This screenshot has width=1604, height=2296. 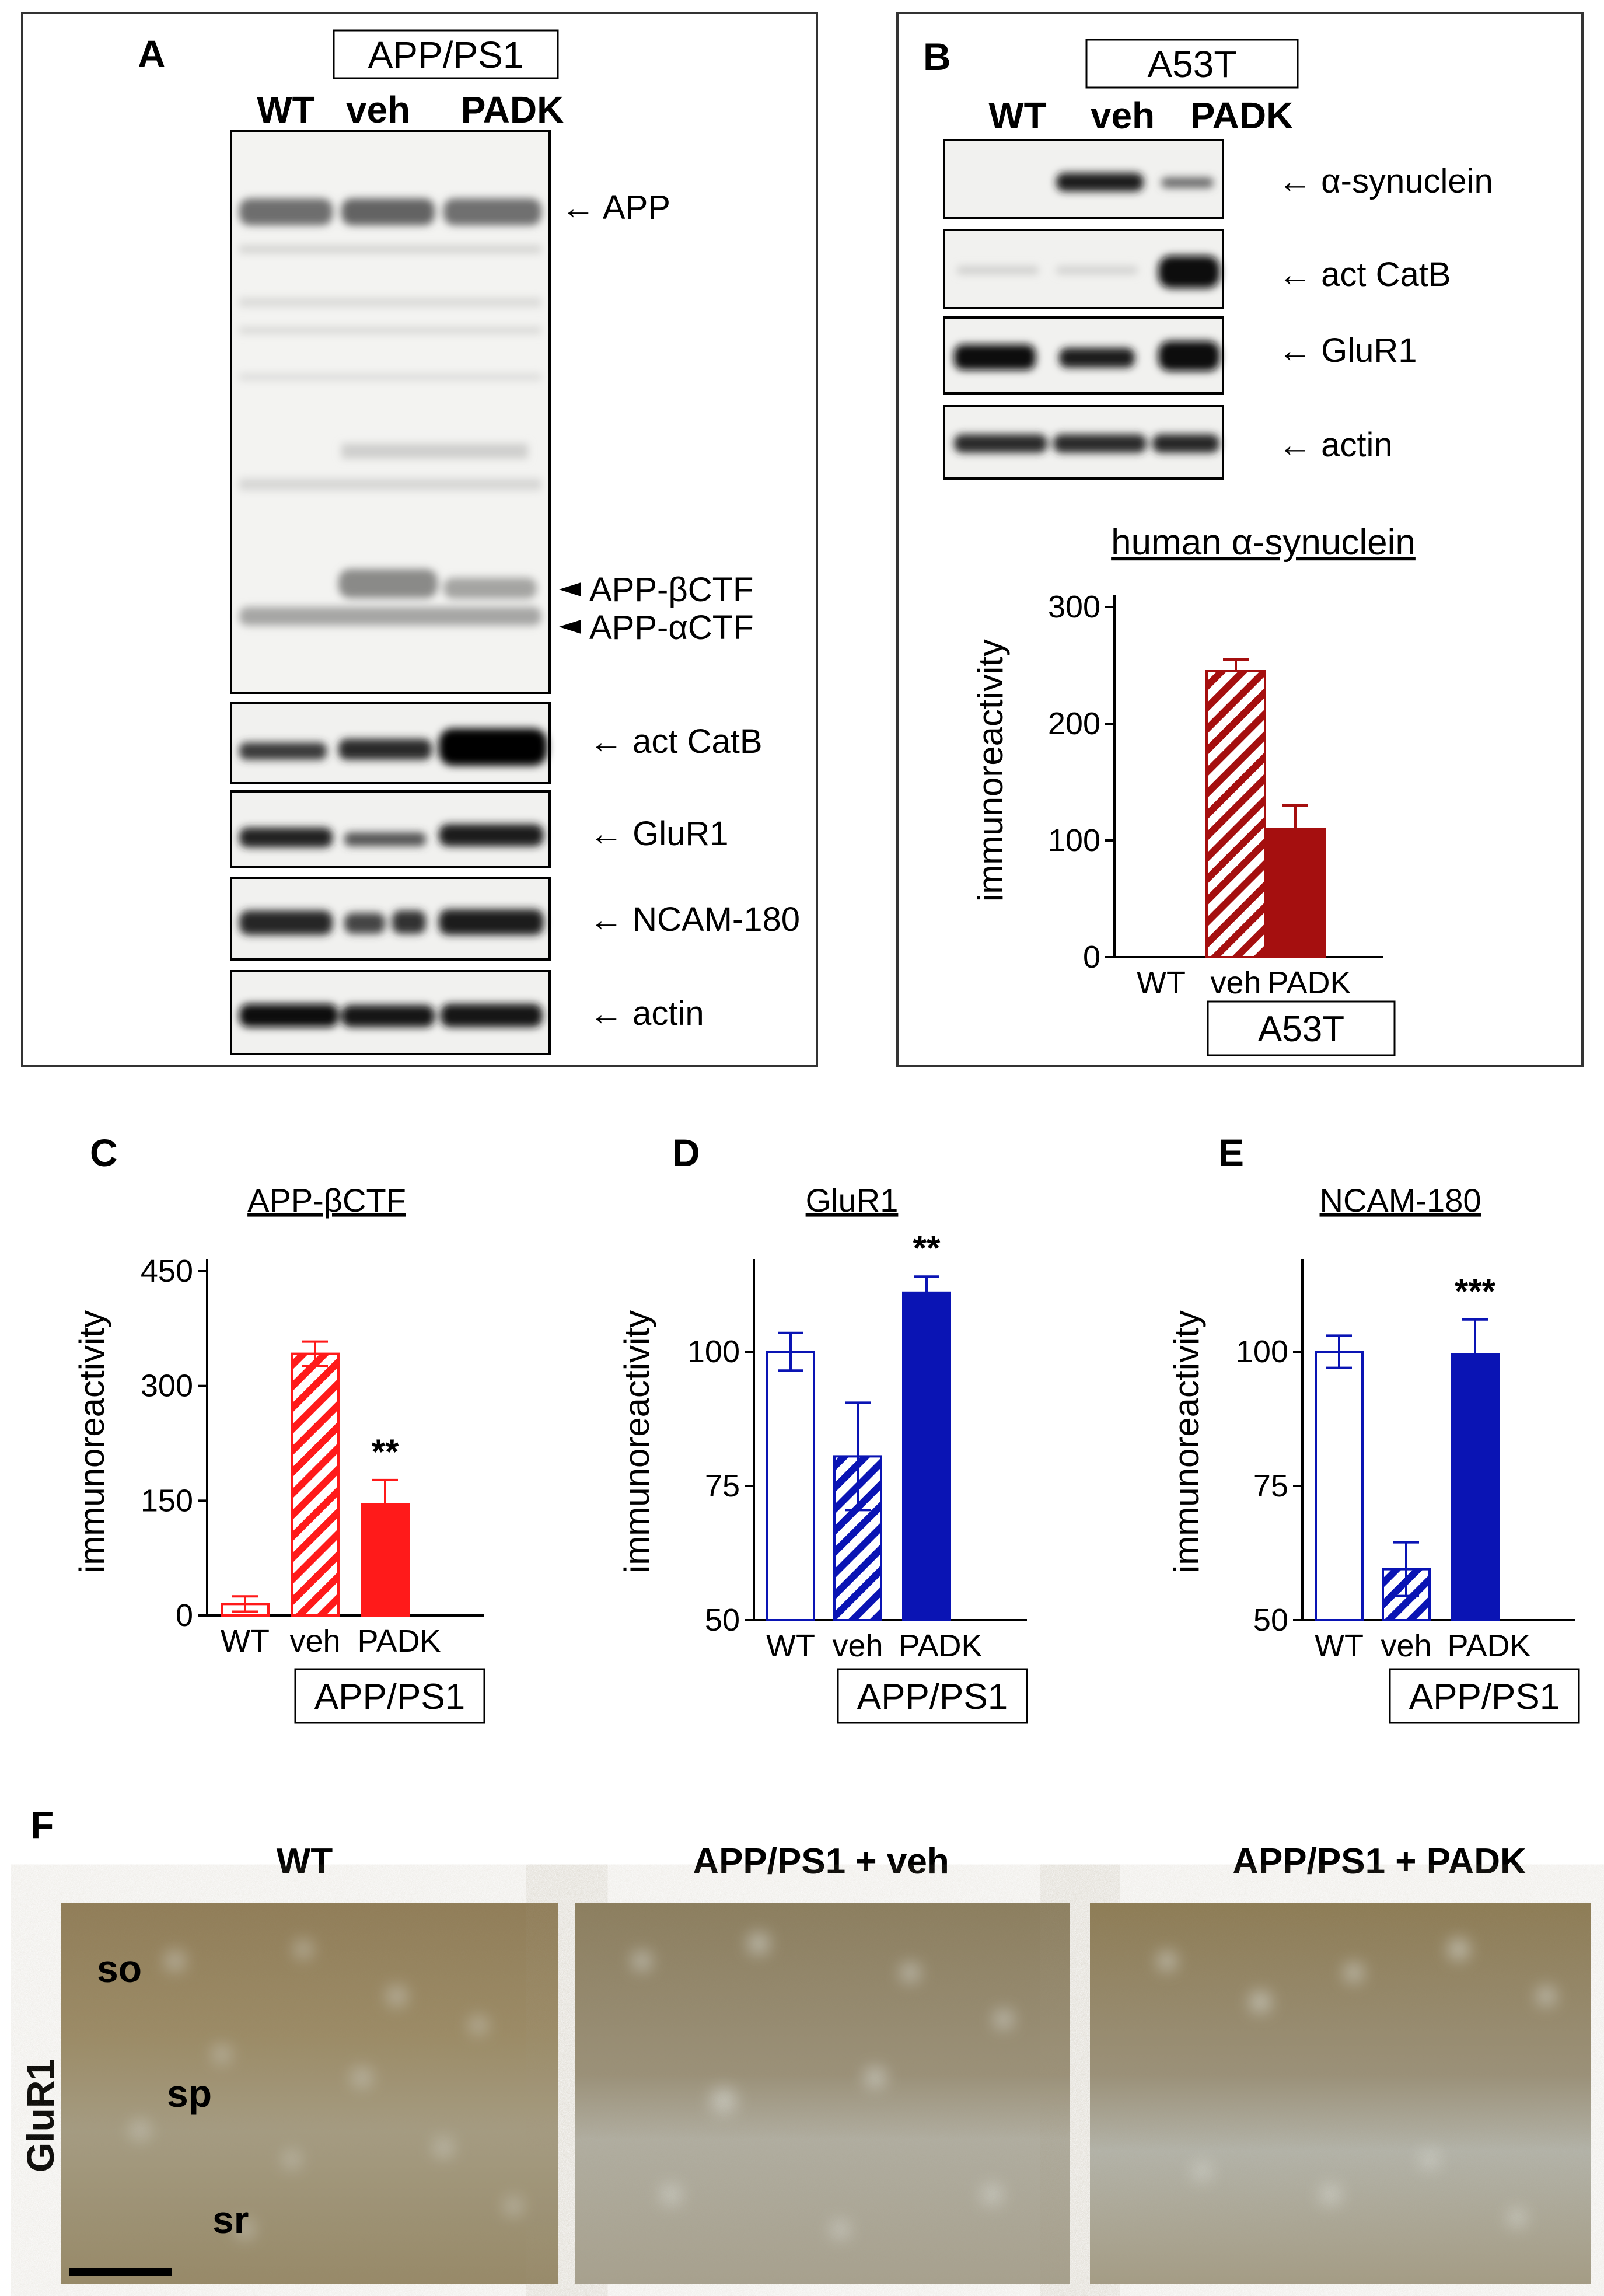 What do you see at coordinates (852, 1200) in the screenshot?
I see `chart-d-title: GluR1` at bounding box center [852, 1200].